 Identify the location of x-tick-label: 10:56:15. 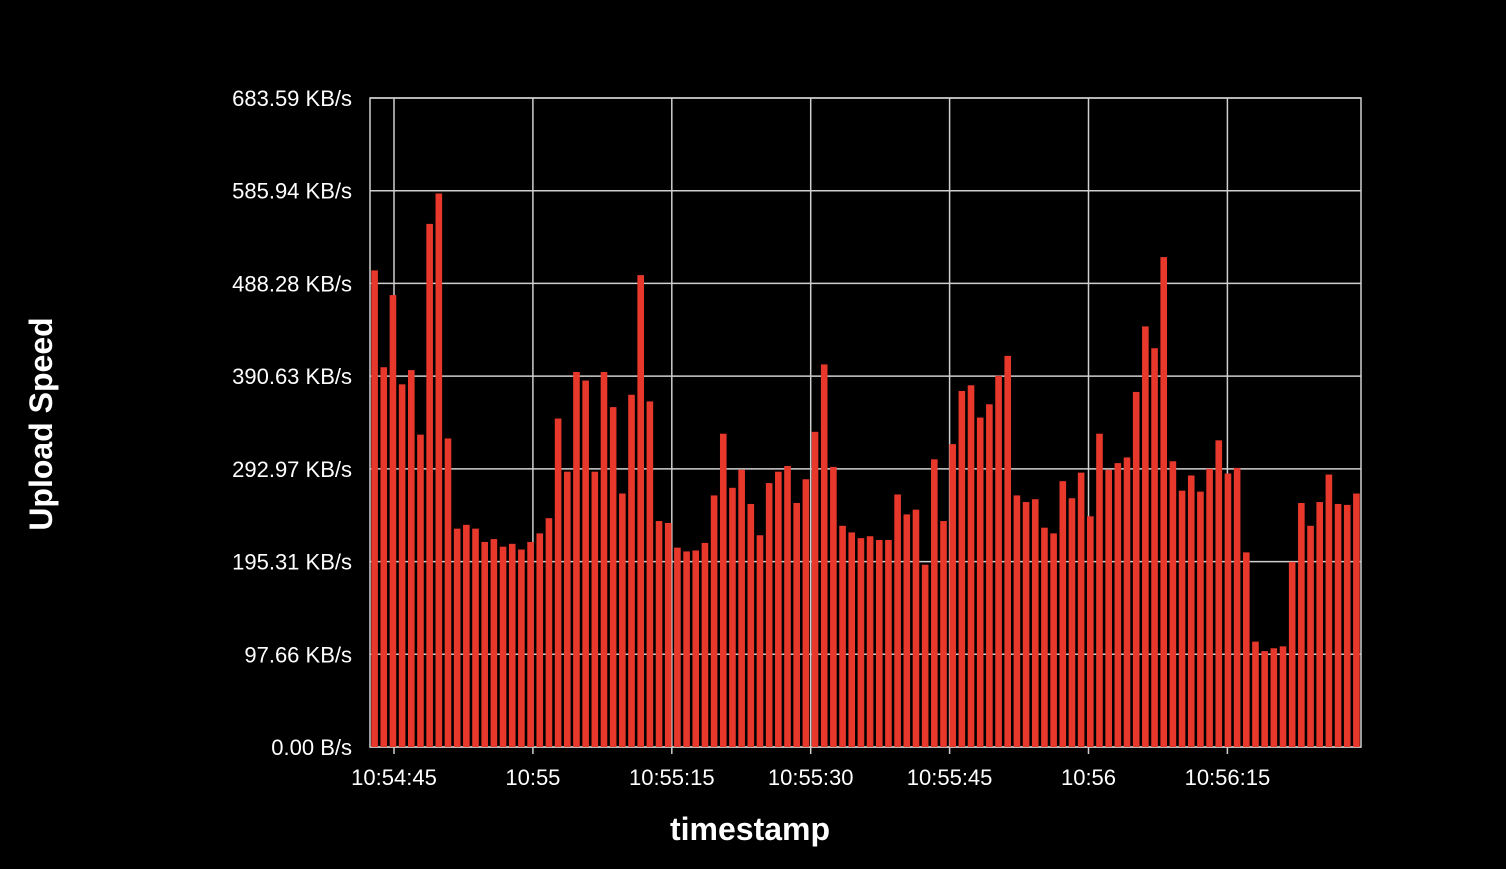
(1228, 777).